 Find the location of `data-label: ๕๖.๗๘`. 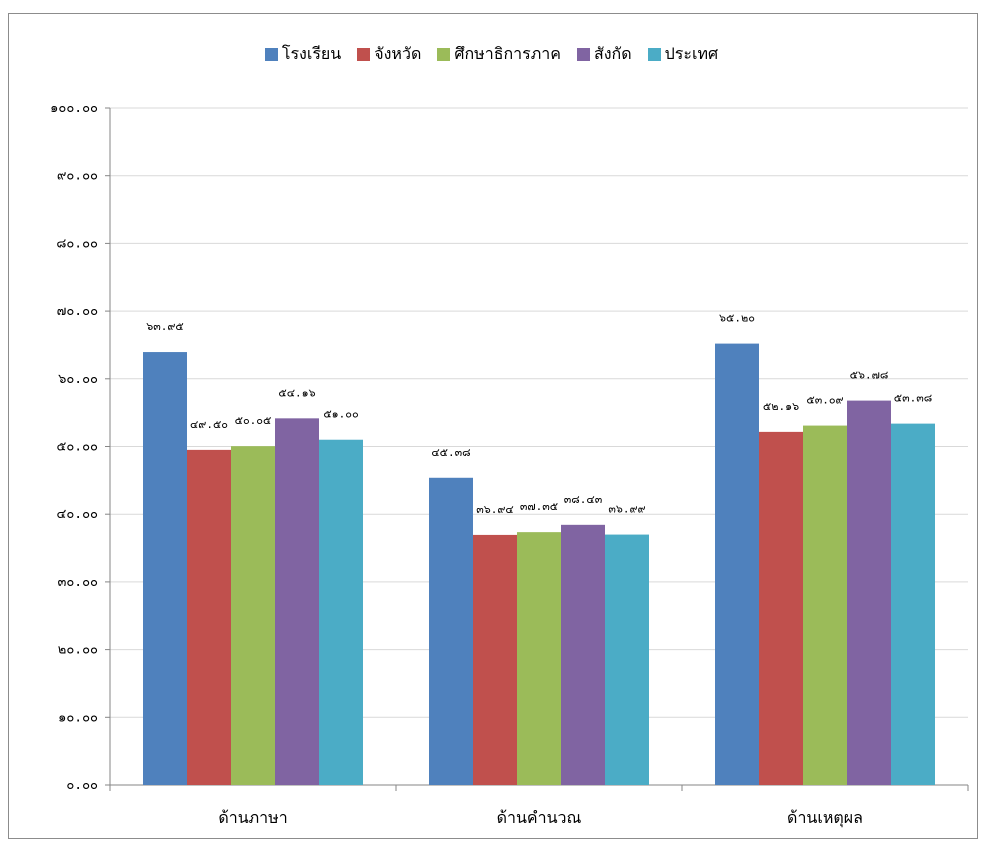

data-label: ๕๖.๗๘ is located at coordinates (869, 375).